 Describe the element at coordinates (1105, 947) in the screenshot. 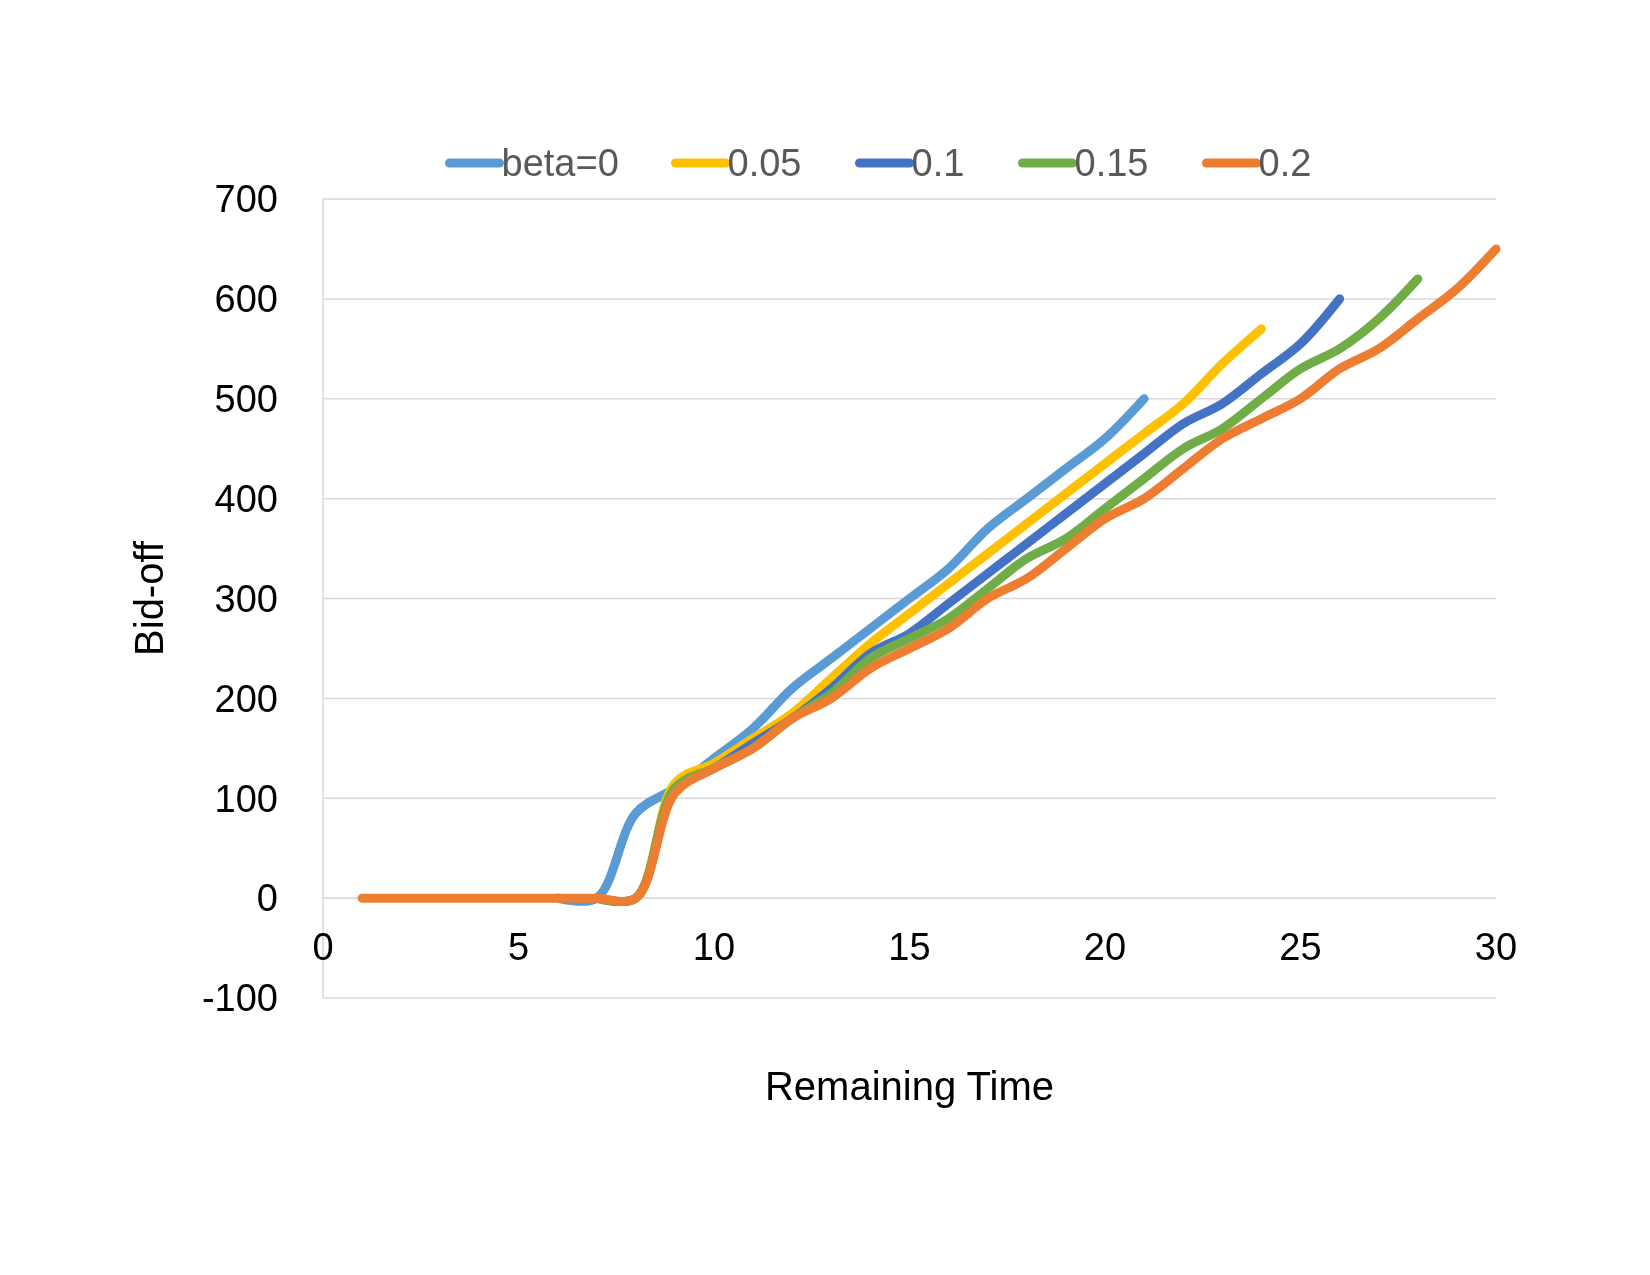

I see `x-tick-label: 20` at that location.